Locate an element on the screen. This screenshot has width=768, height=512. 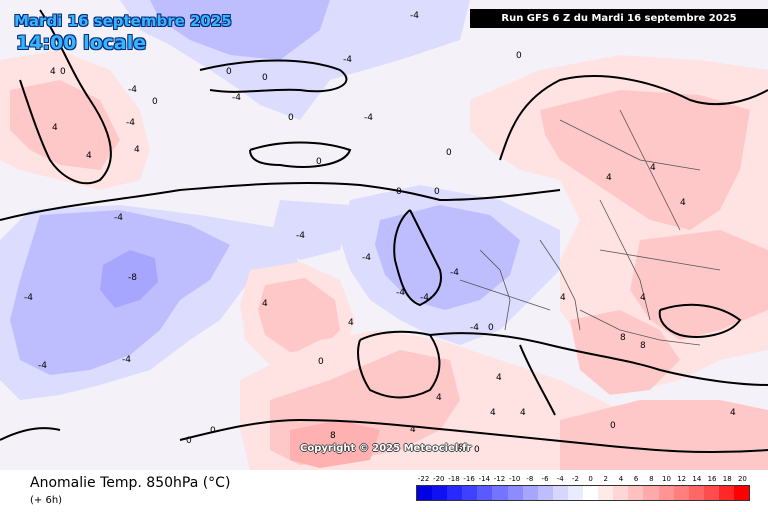
copyright-notice: Copyright © 2025 Meteociel.fr is located at coordinates (386, 448).